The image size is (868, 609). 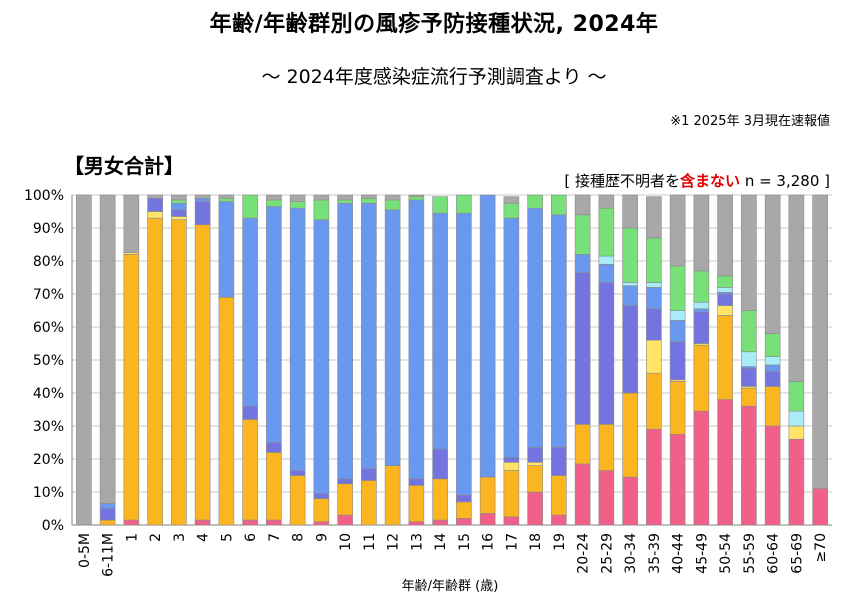 What do you see at coordinates (434, 24) in the screenshot?
I see `chart-title: 年齢/年齢群別の風疹予防接種状況, 2024年` at bounding box center [434, 24].